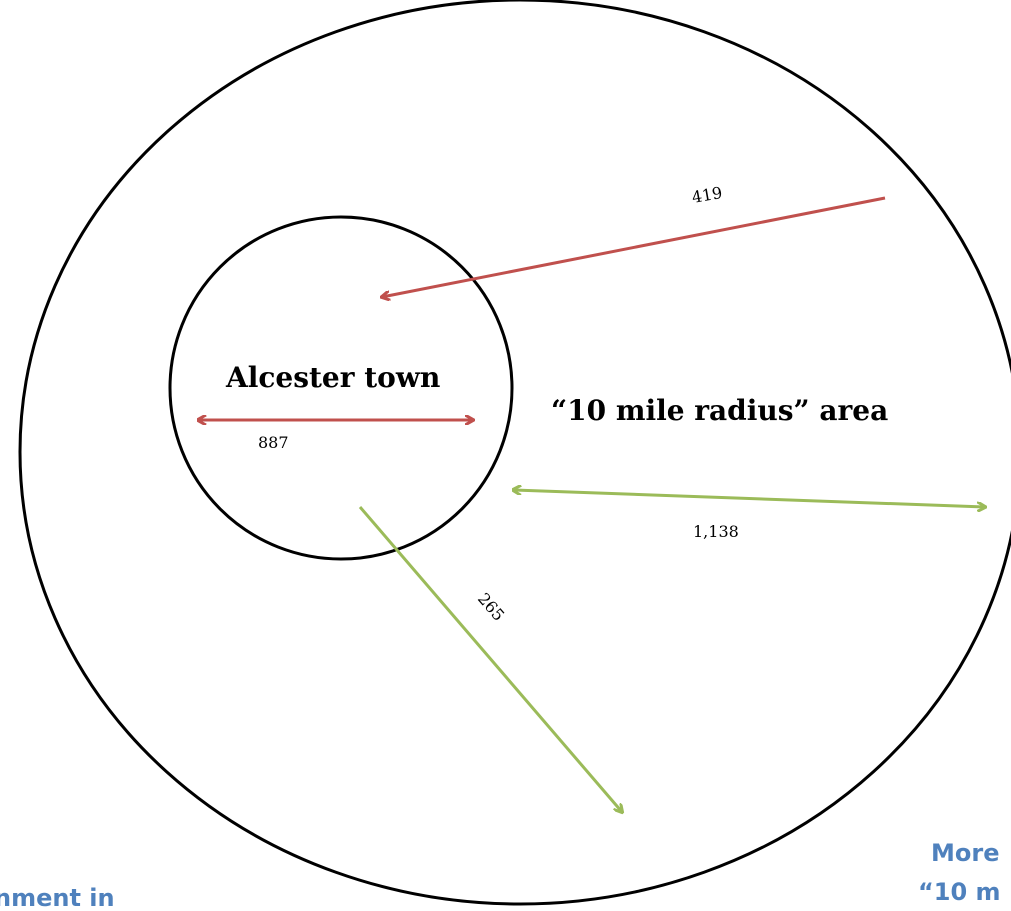 The image size is (1011, 911). I want to click on town-label: Alcester town, so click(332, 377).